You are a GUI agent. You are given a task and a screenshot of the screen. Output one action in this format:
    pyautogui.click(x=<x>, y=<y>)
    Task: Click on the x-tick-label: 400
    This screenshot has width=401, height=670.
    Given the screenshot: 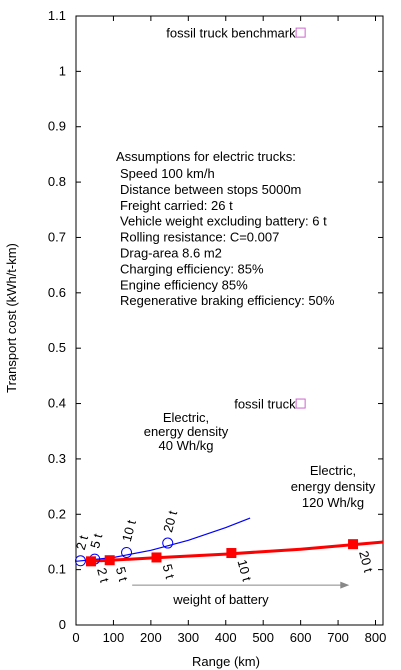 What is the action you would take?
    pyautogui.click(x=226, y=637)
    